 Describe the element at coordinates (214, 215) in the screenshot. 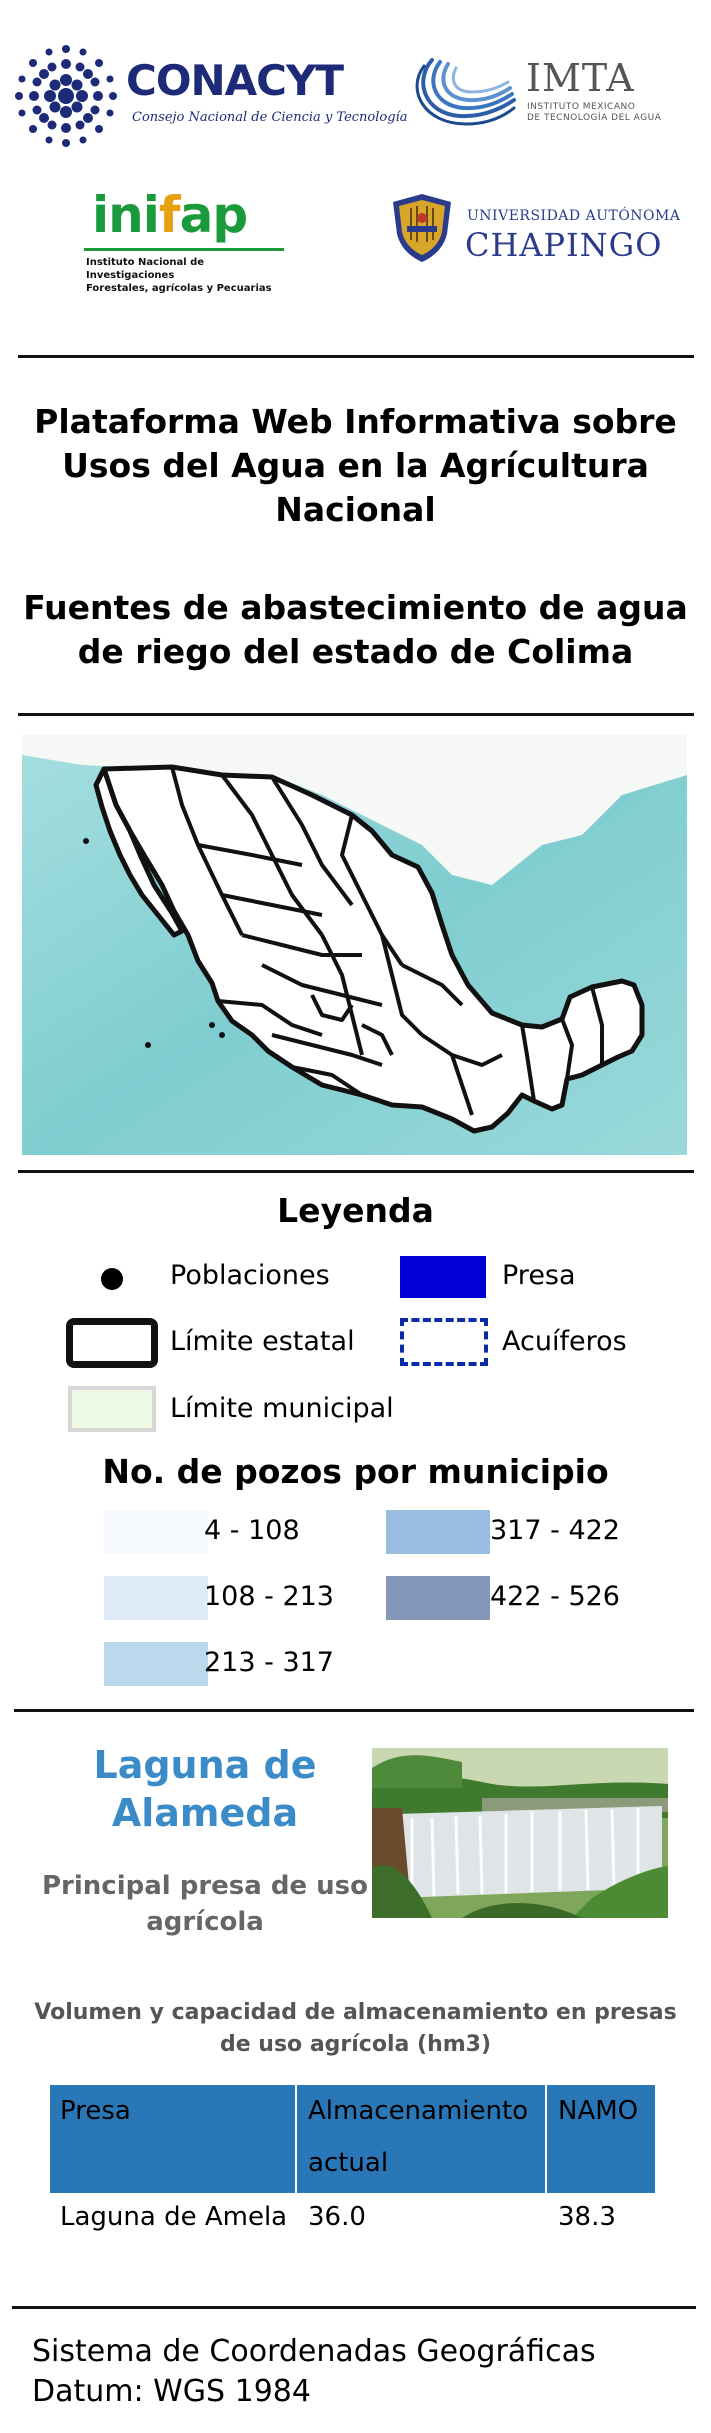

I see `inifap-name-b: ap` at that location.